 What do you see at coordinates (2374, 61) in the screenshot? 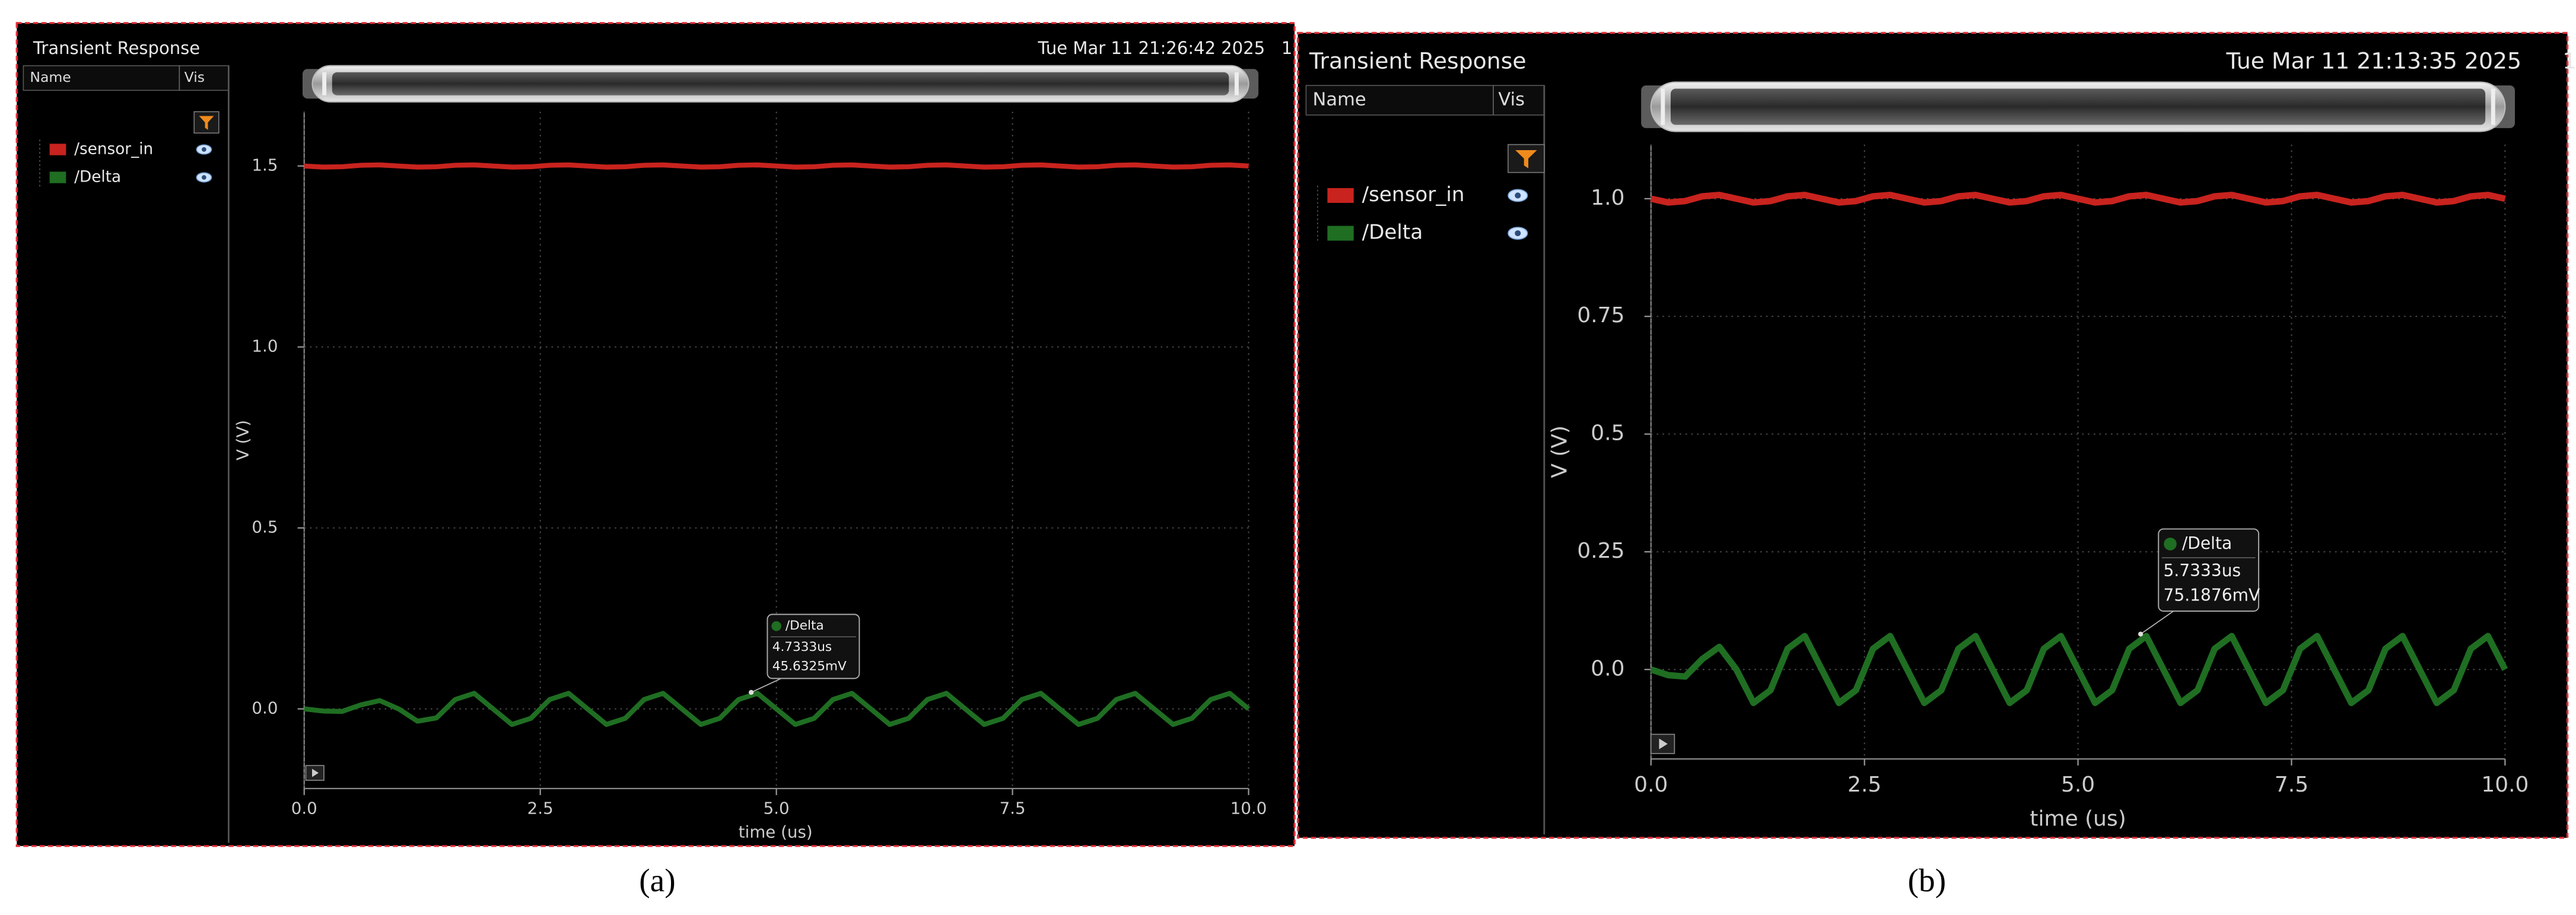
I see `timestamp: Tue Mar 11 21:13:35 2025` at bounding box center [2374, 61].